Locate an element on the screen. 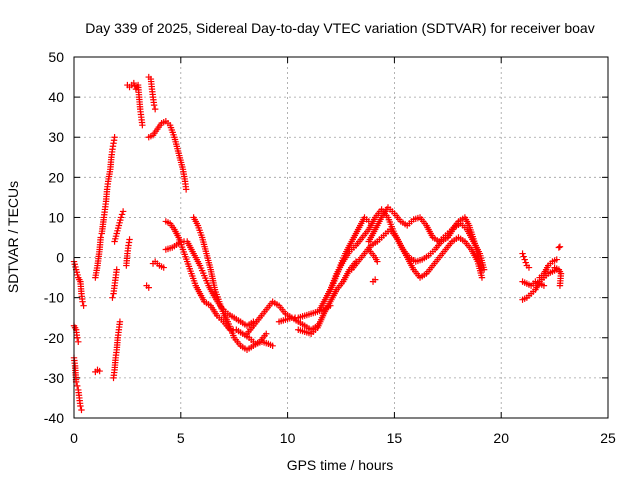  y-tick-label: -20 is located at coordinates (54, 338).